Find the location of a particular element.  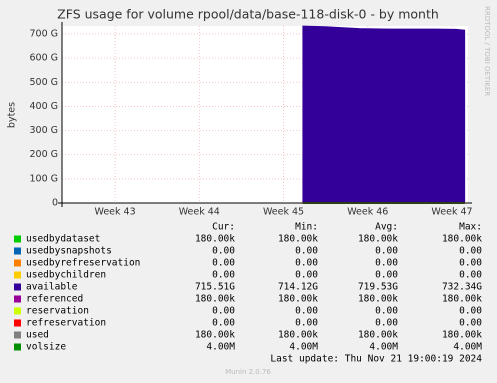

y-tick-label: 700 G is located at coordinates (43, 33).